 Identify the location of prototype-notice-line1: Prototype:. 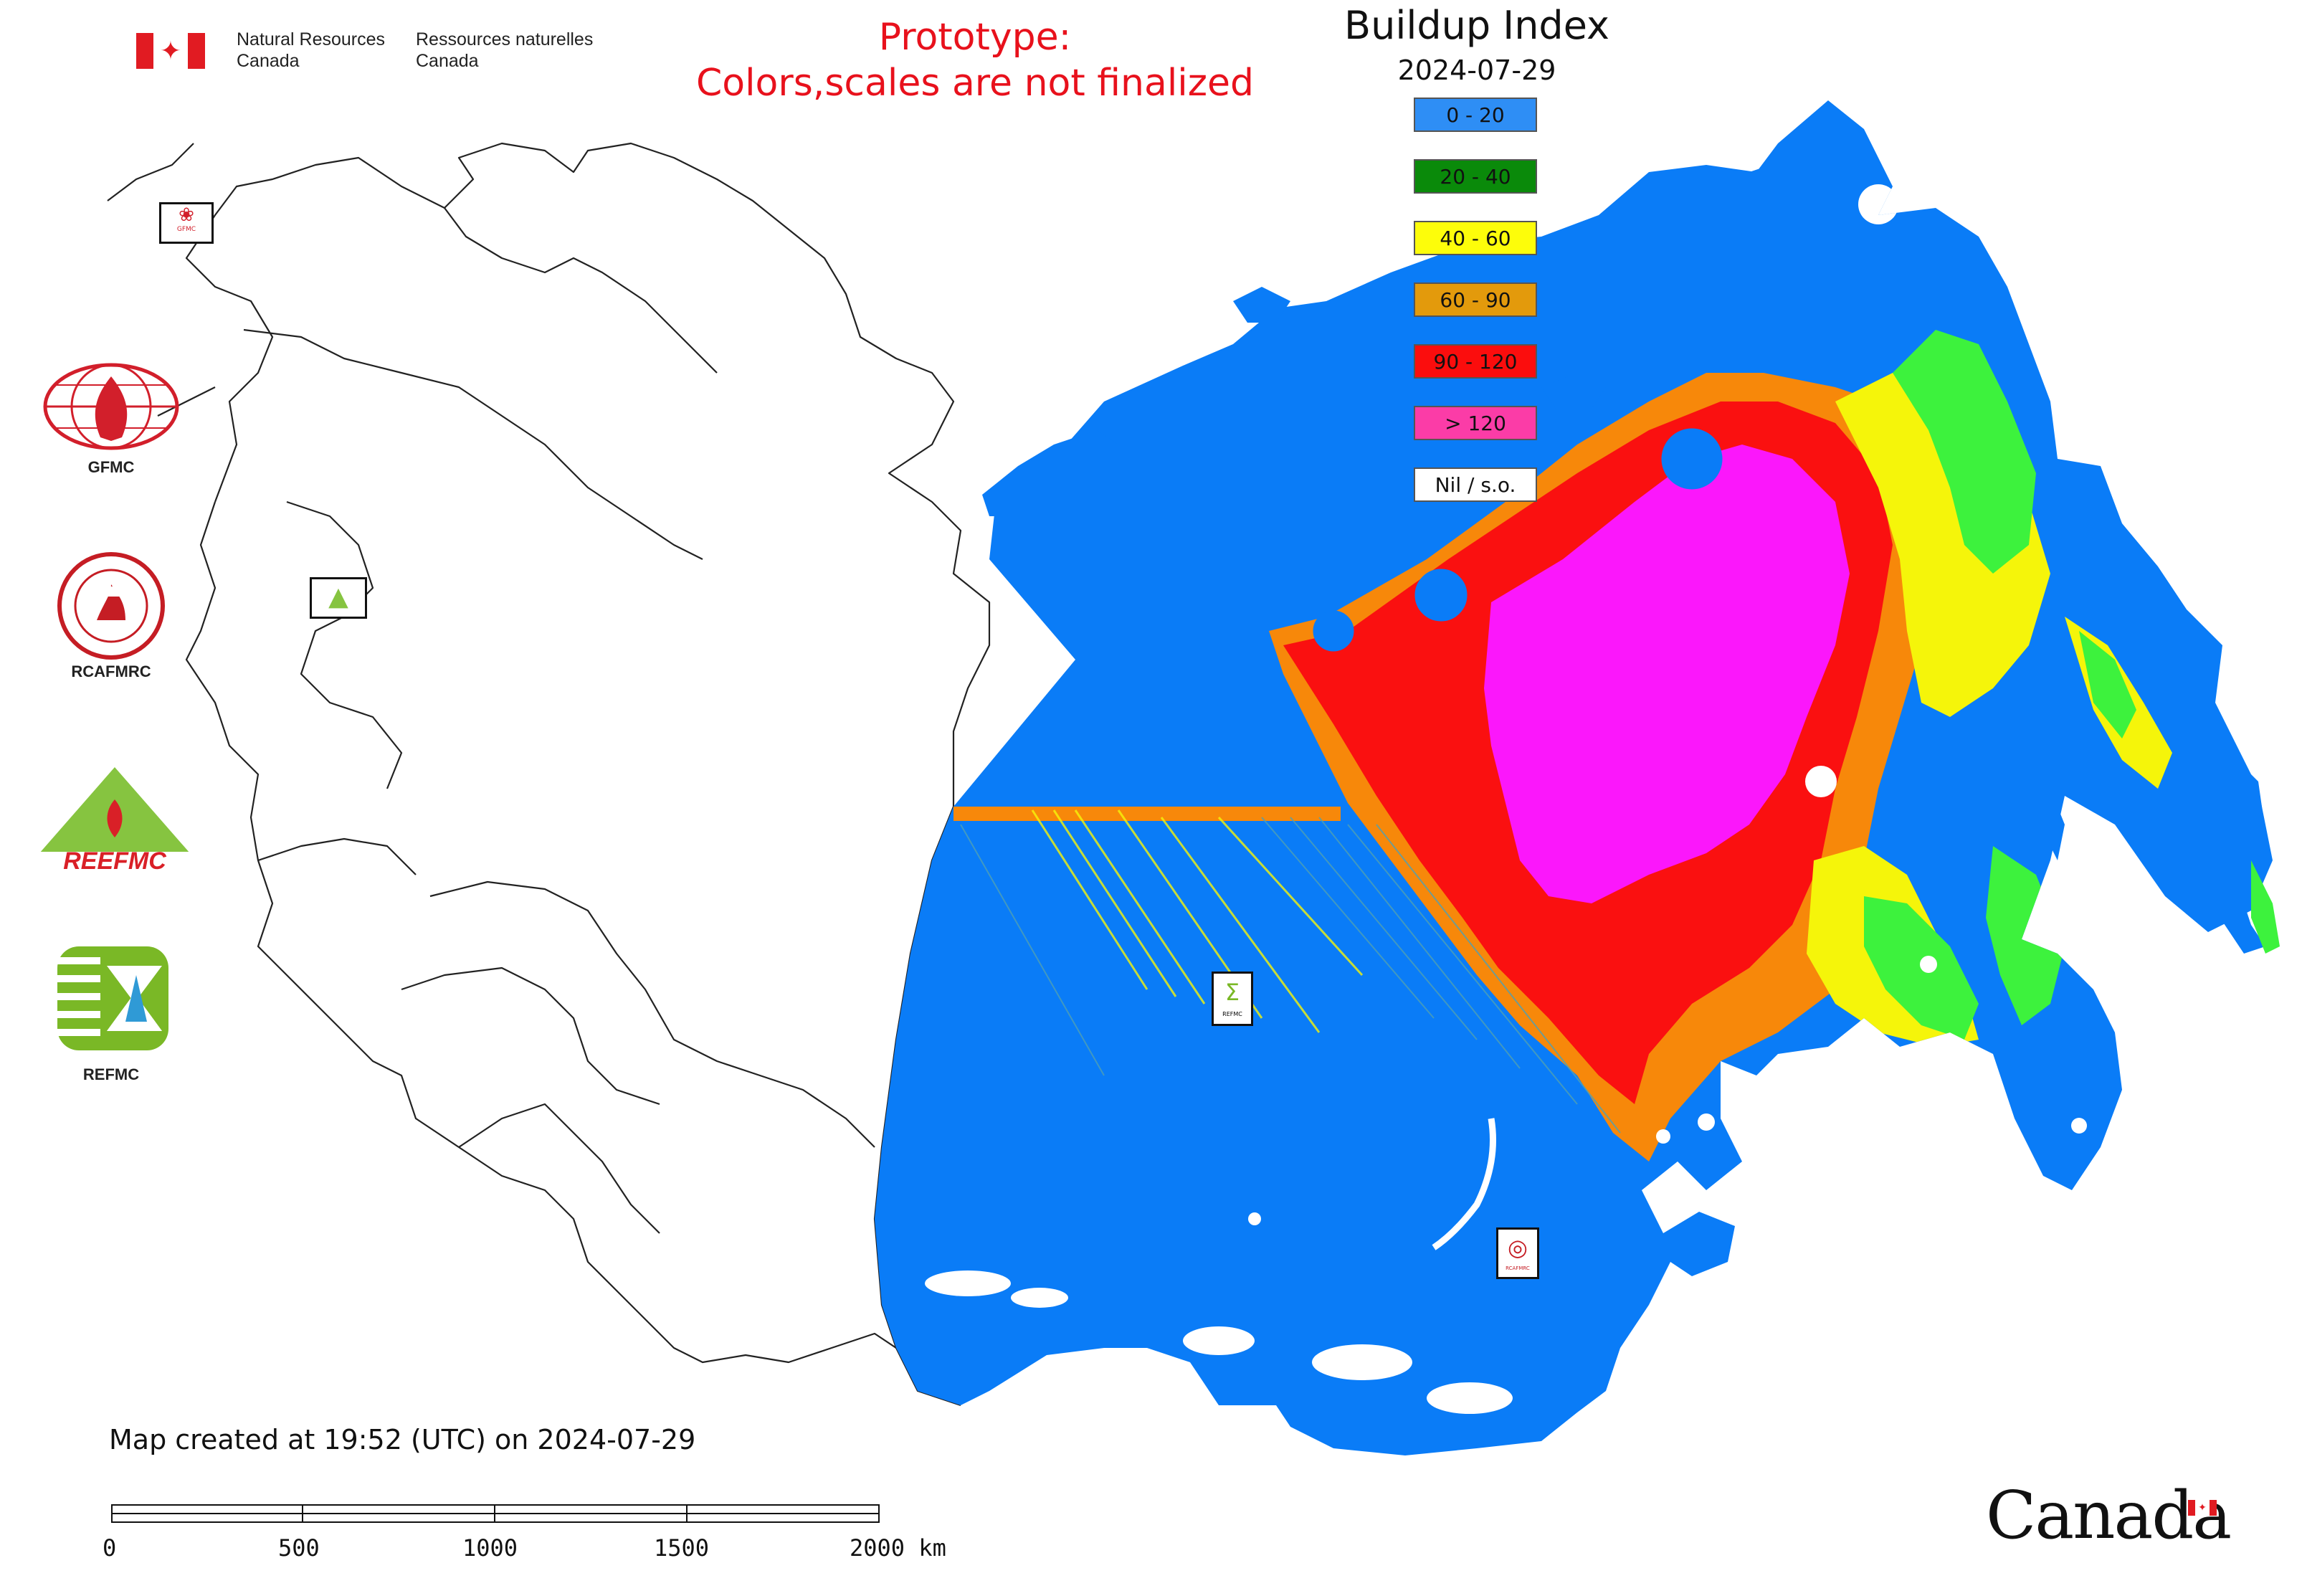
(975, 37).